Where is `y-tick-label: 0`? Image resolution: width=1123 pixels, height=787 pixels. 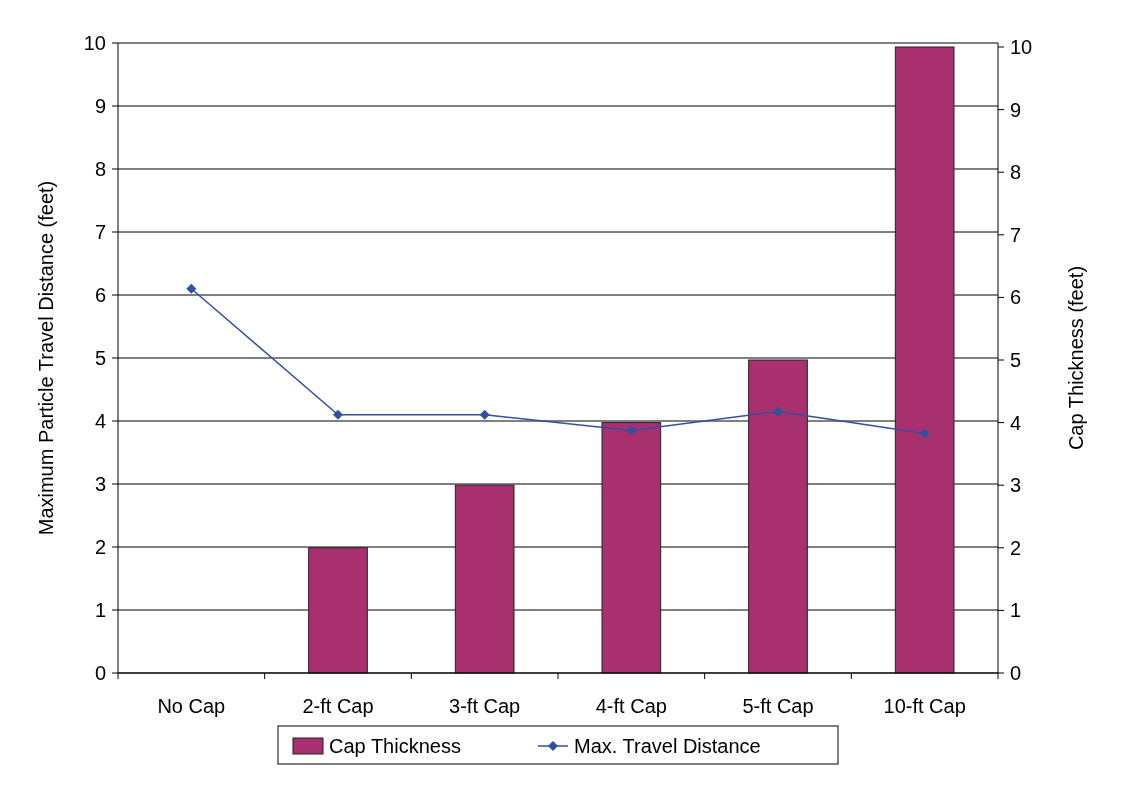
y-tick-label: 0 is located at coordinates (100, 673).